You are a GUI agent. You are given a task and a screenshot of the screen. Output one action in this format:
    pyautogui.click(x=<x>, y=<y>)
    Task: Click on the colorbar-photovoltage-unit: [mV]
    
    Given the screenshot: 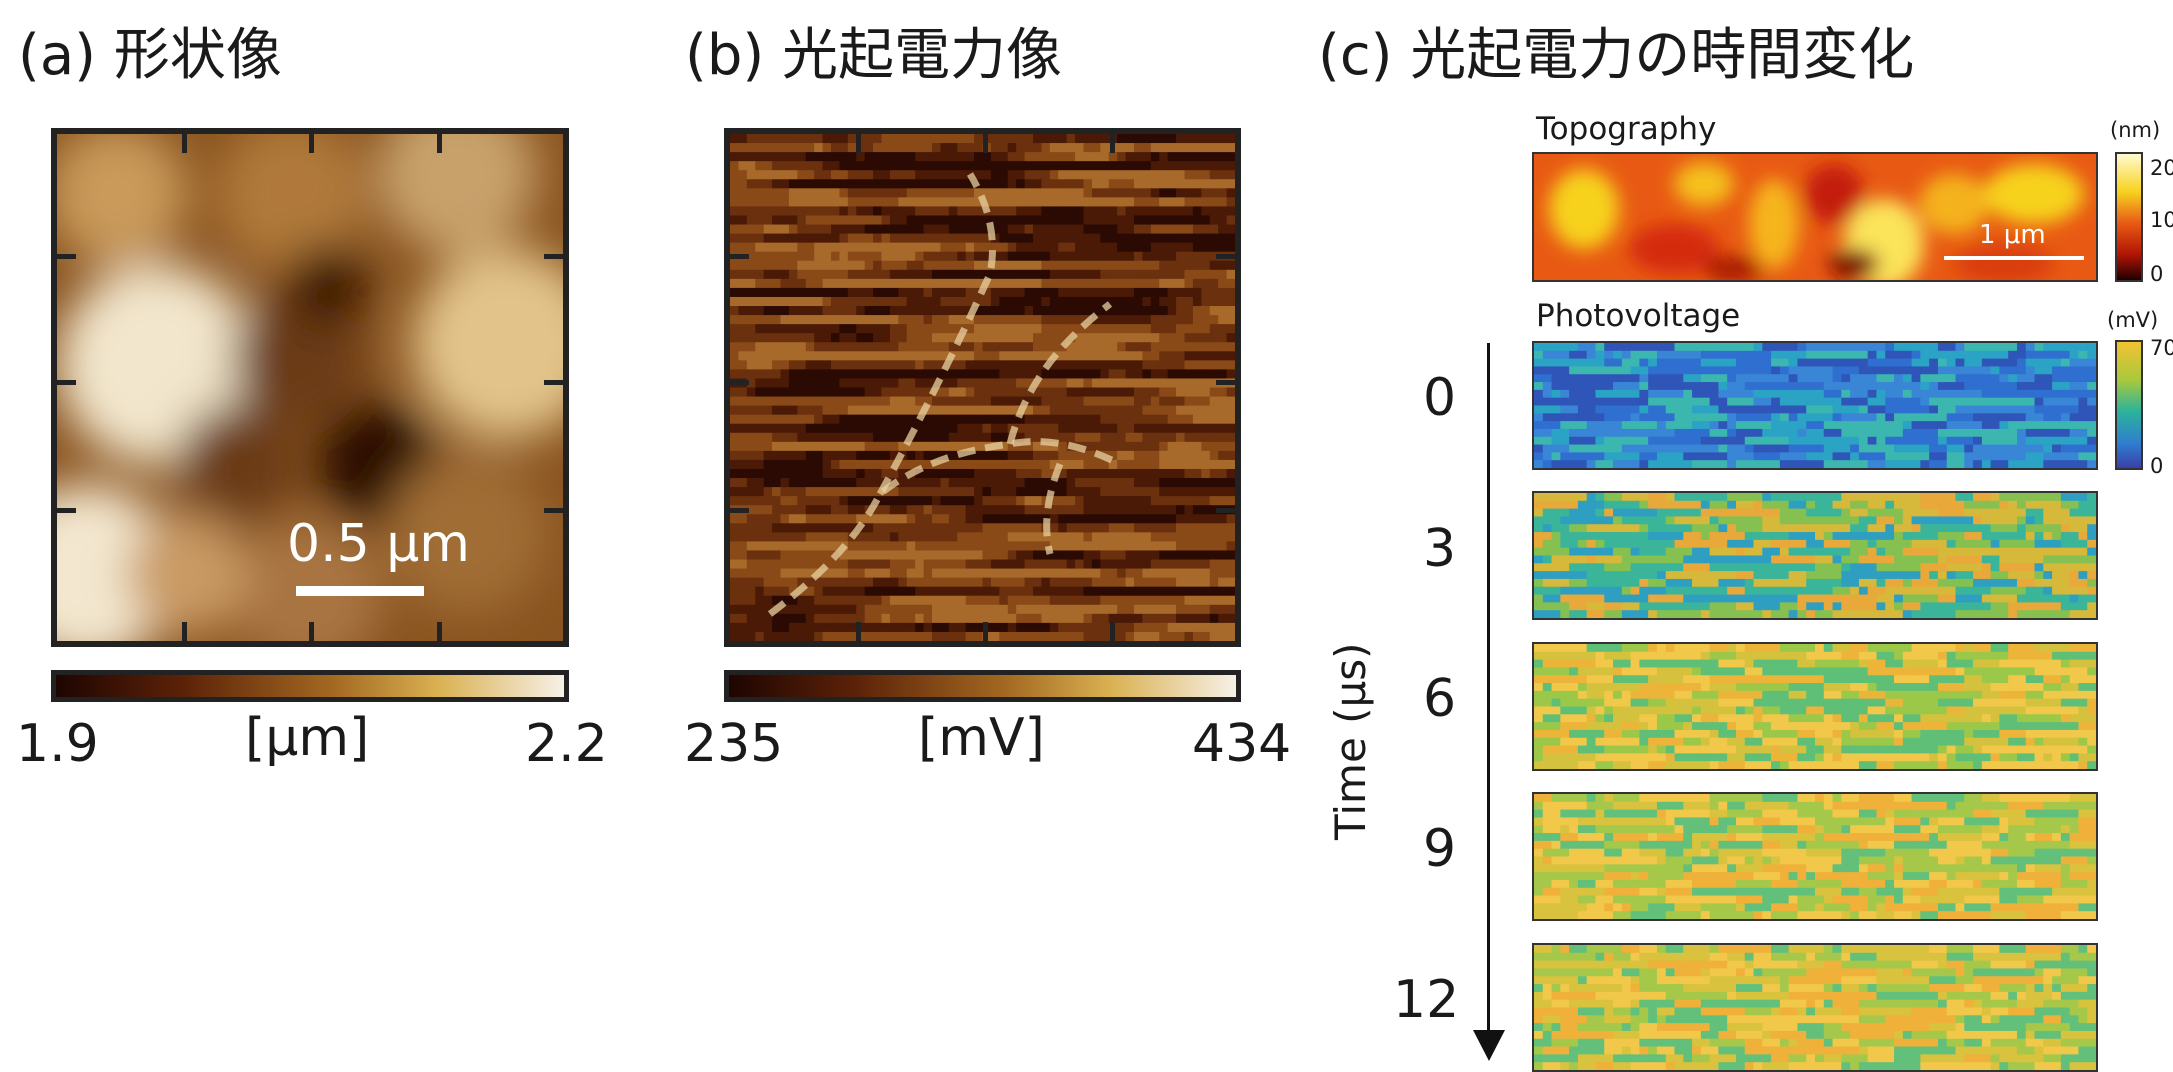 What is the action you would take?
    pyautogui.click(x=981, y=738)
    